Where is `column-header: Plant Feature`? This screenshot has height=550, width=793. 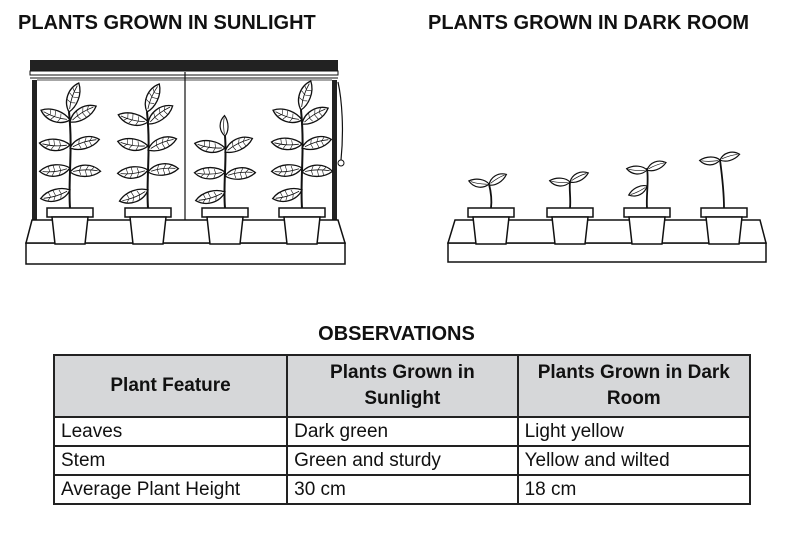 column-header: Plant Feature is located at coordinates (170, 386).